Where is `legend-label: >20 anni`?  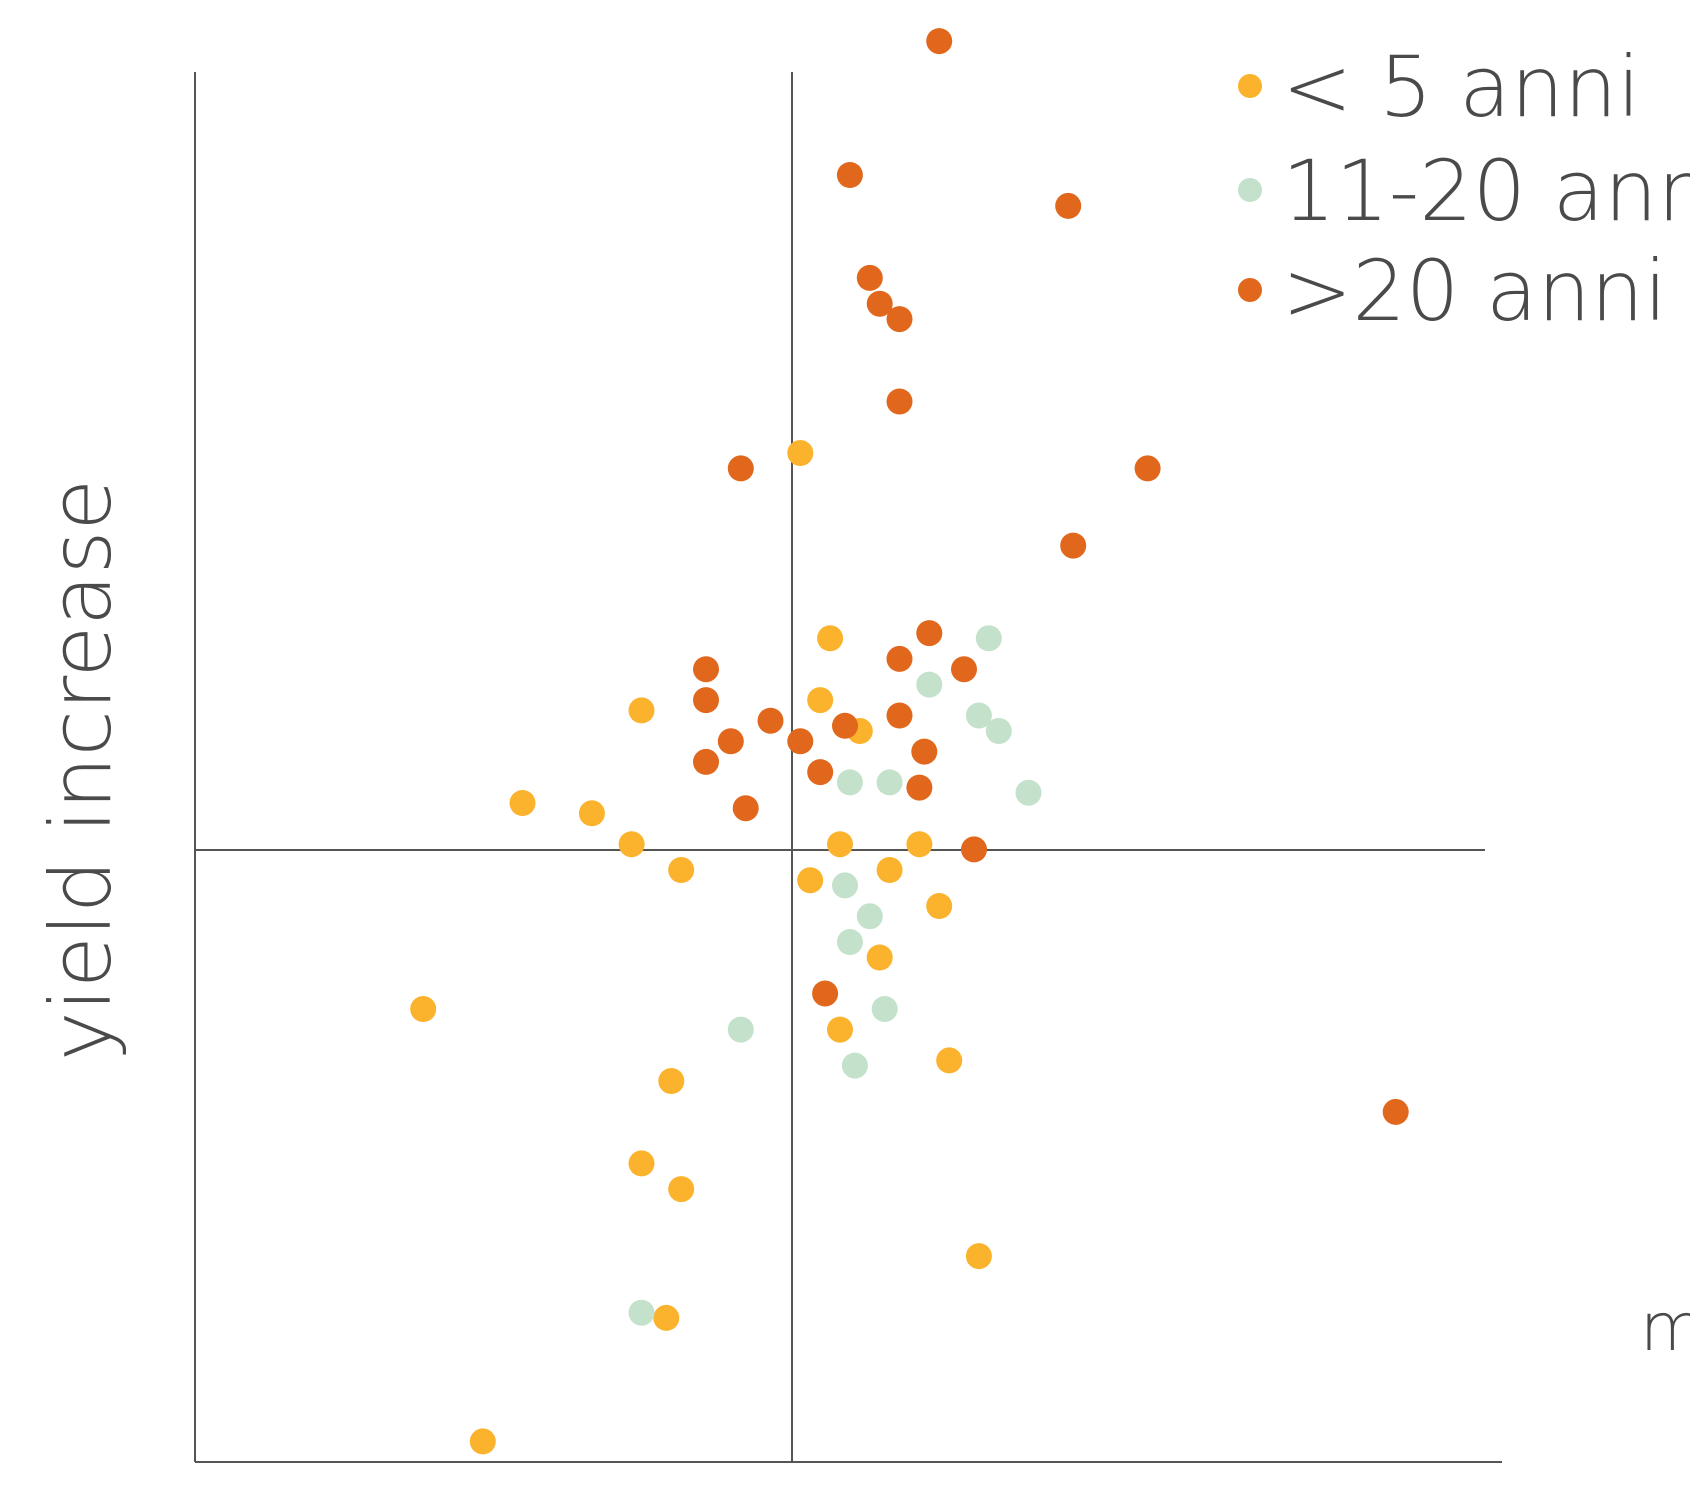
legend-label: >20 anni is located at coordinates (1474, 291).